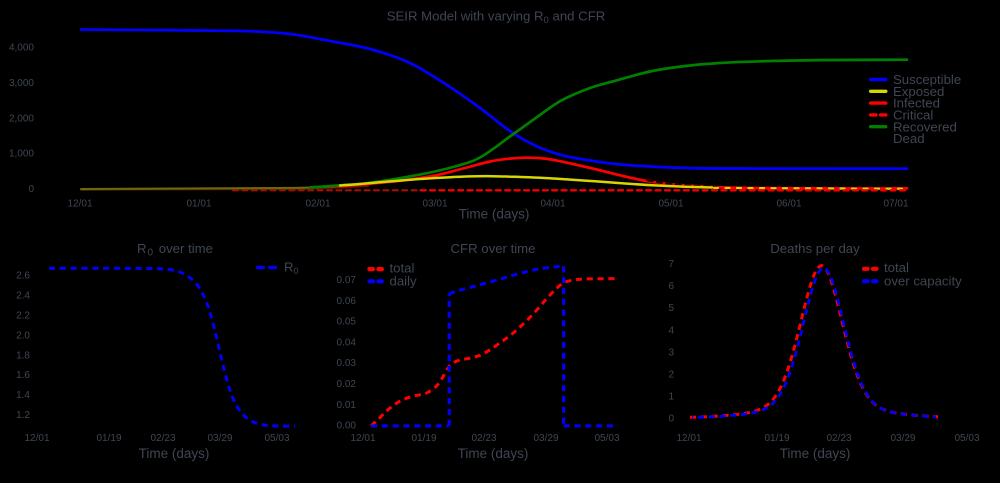 Image resolution: width=1000 pixels, height=483 pixels. Describe the element at coordinates (23, 395) in the screenshot. I see `svg-text: 1.4` at that location.